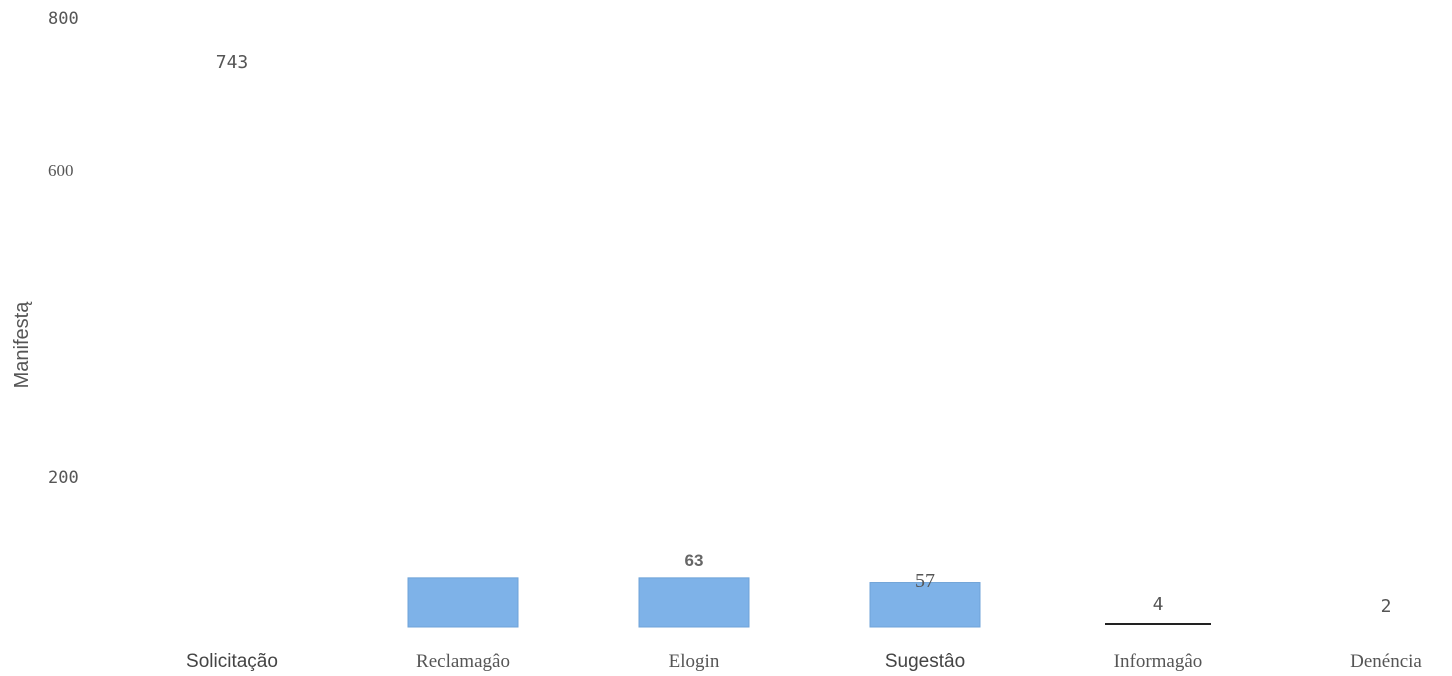 This screenshot has height=676, width=1452. Describe the element at coordinates (63, 19) in the screenshot. I see `y-tick-label: 800` at that location.